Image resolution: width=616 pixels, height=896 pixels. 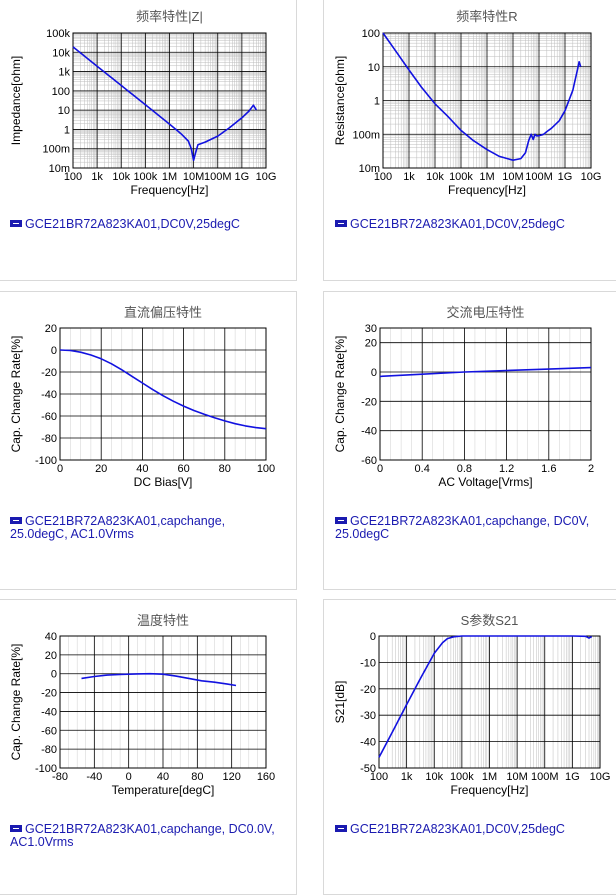 What do you see at coordinates (72, 534) in the screenshot?
I see `legend-text-line2: 25.0degC, AC1.0Vrms` at bounding box center [72, 534].